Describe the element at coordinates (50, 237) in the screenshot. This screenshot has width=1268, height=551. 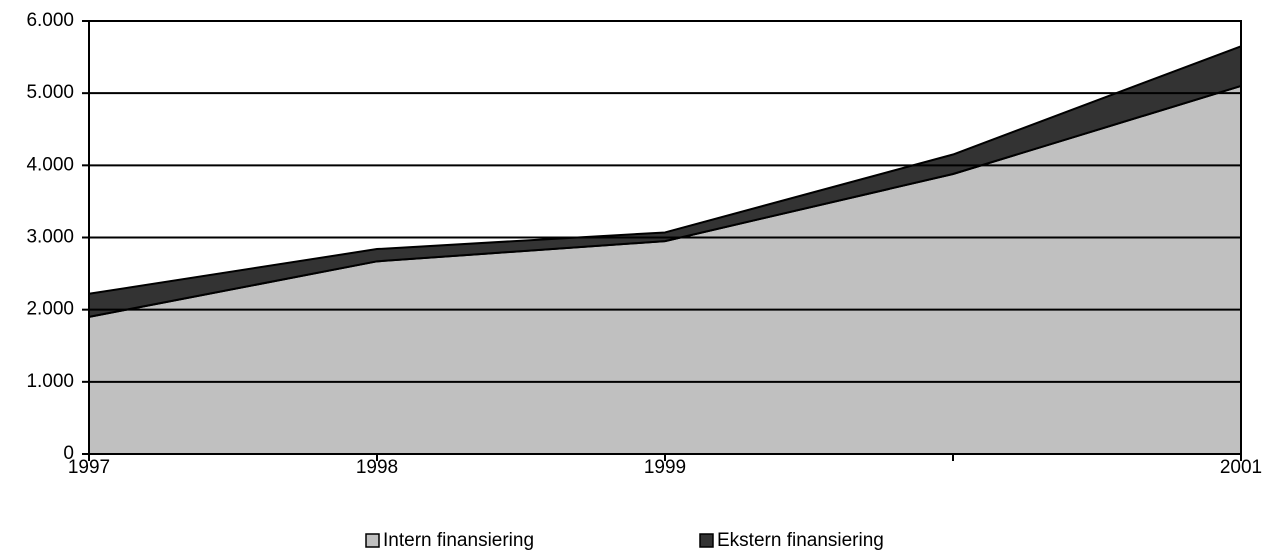
I see `y-tick-label: 3.000` at that location.